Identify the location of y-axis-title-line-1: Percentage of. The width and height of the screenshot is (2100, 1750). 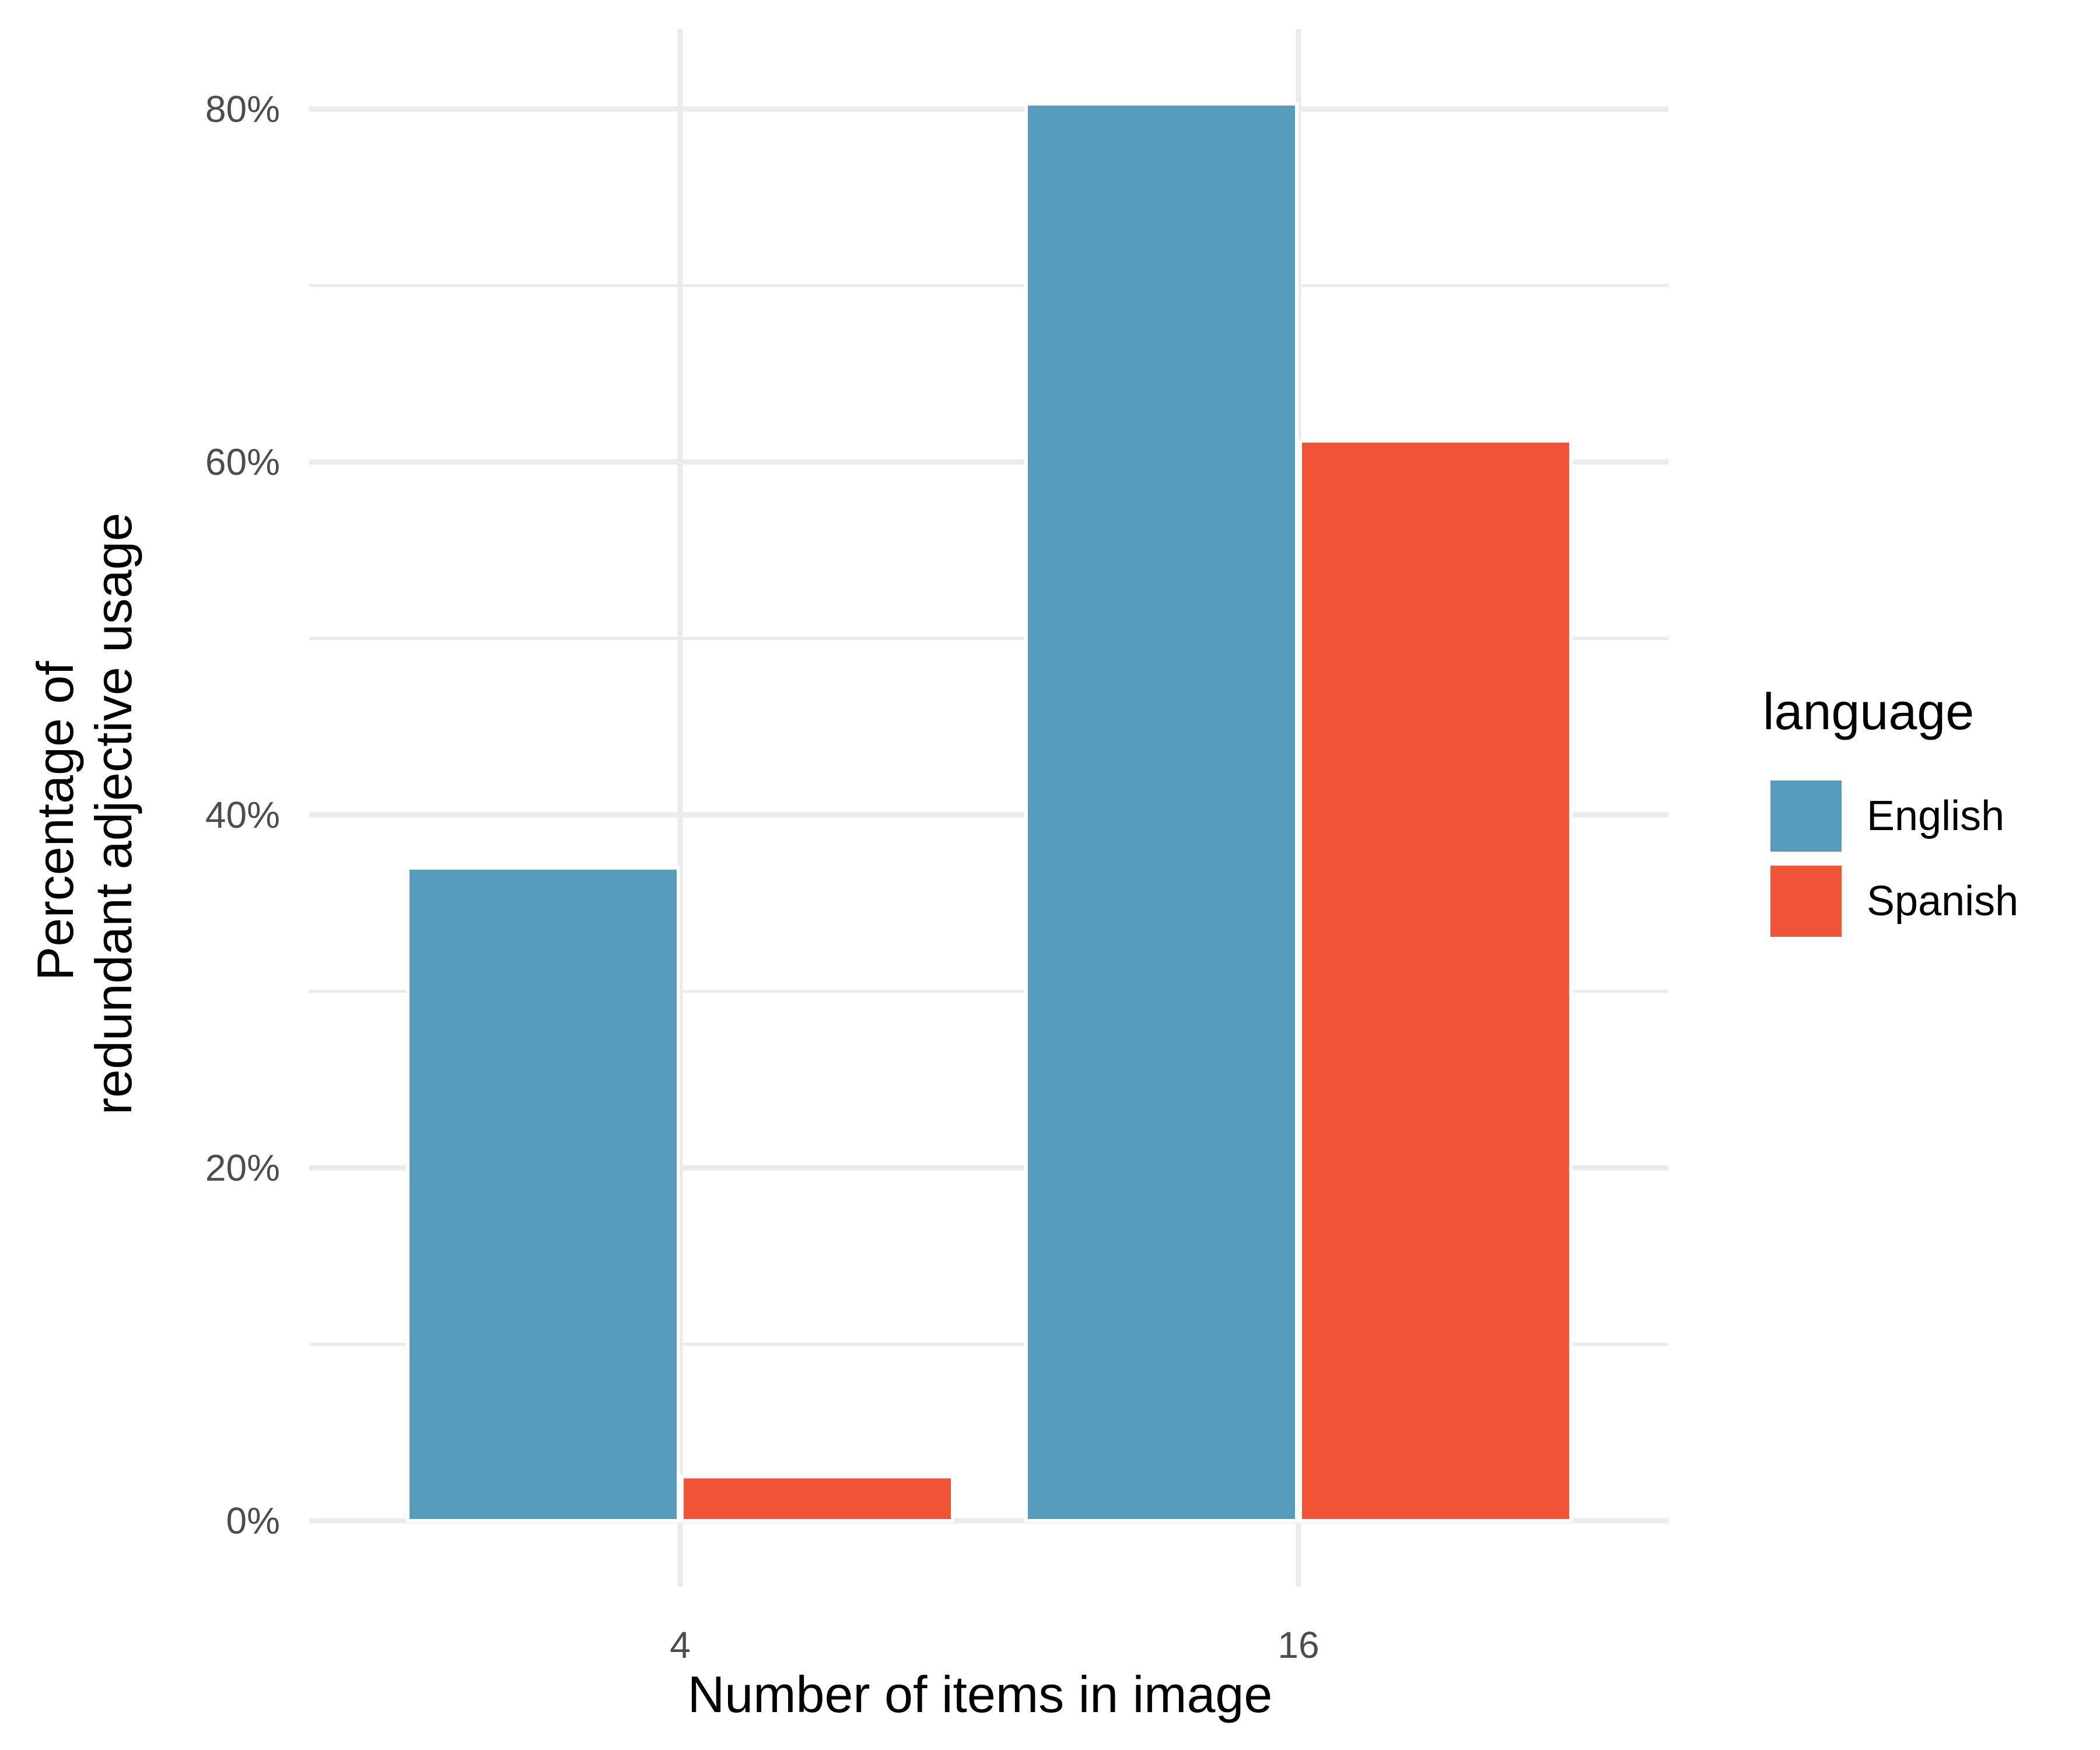
(55, 821).